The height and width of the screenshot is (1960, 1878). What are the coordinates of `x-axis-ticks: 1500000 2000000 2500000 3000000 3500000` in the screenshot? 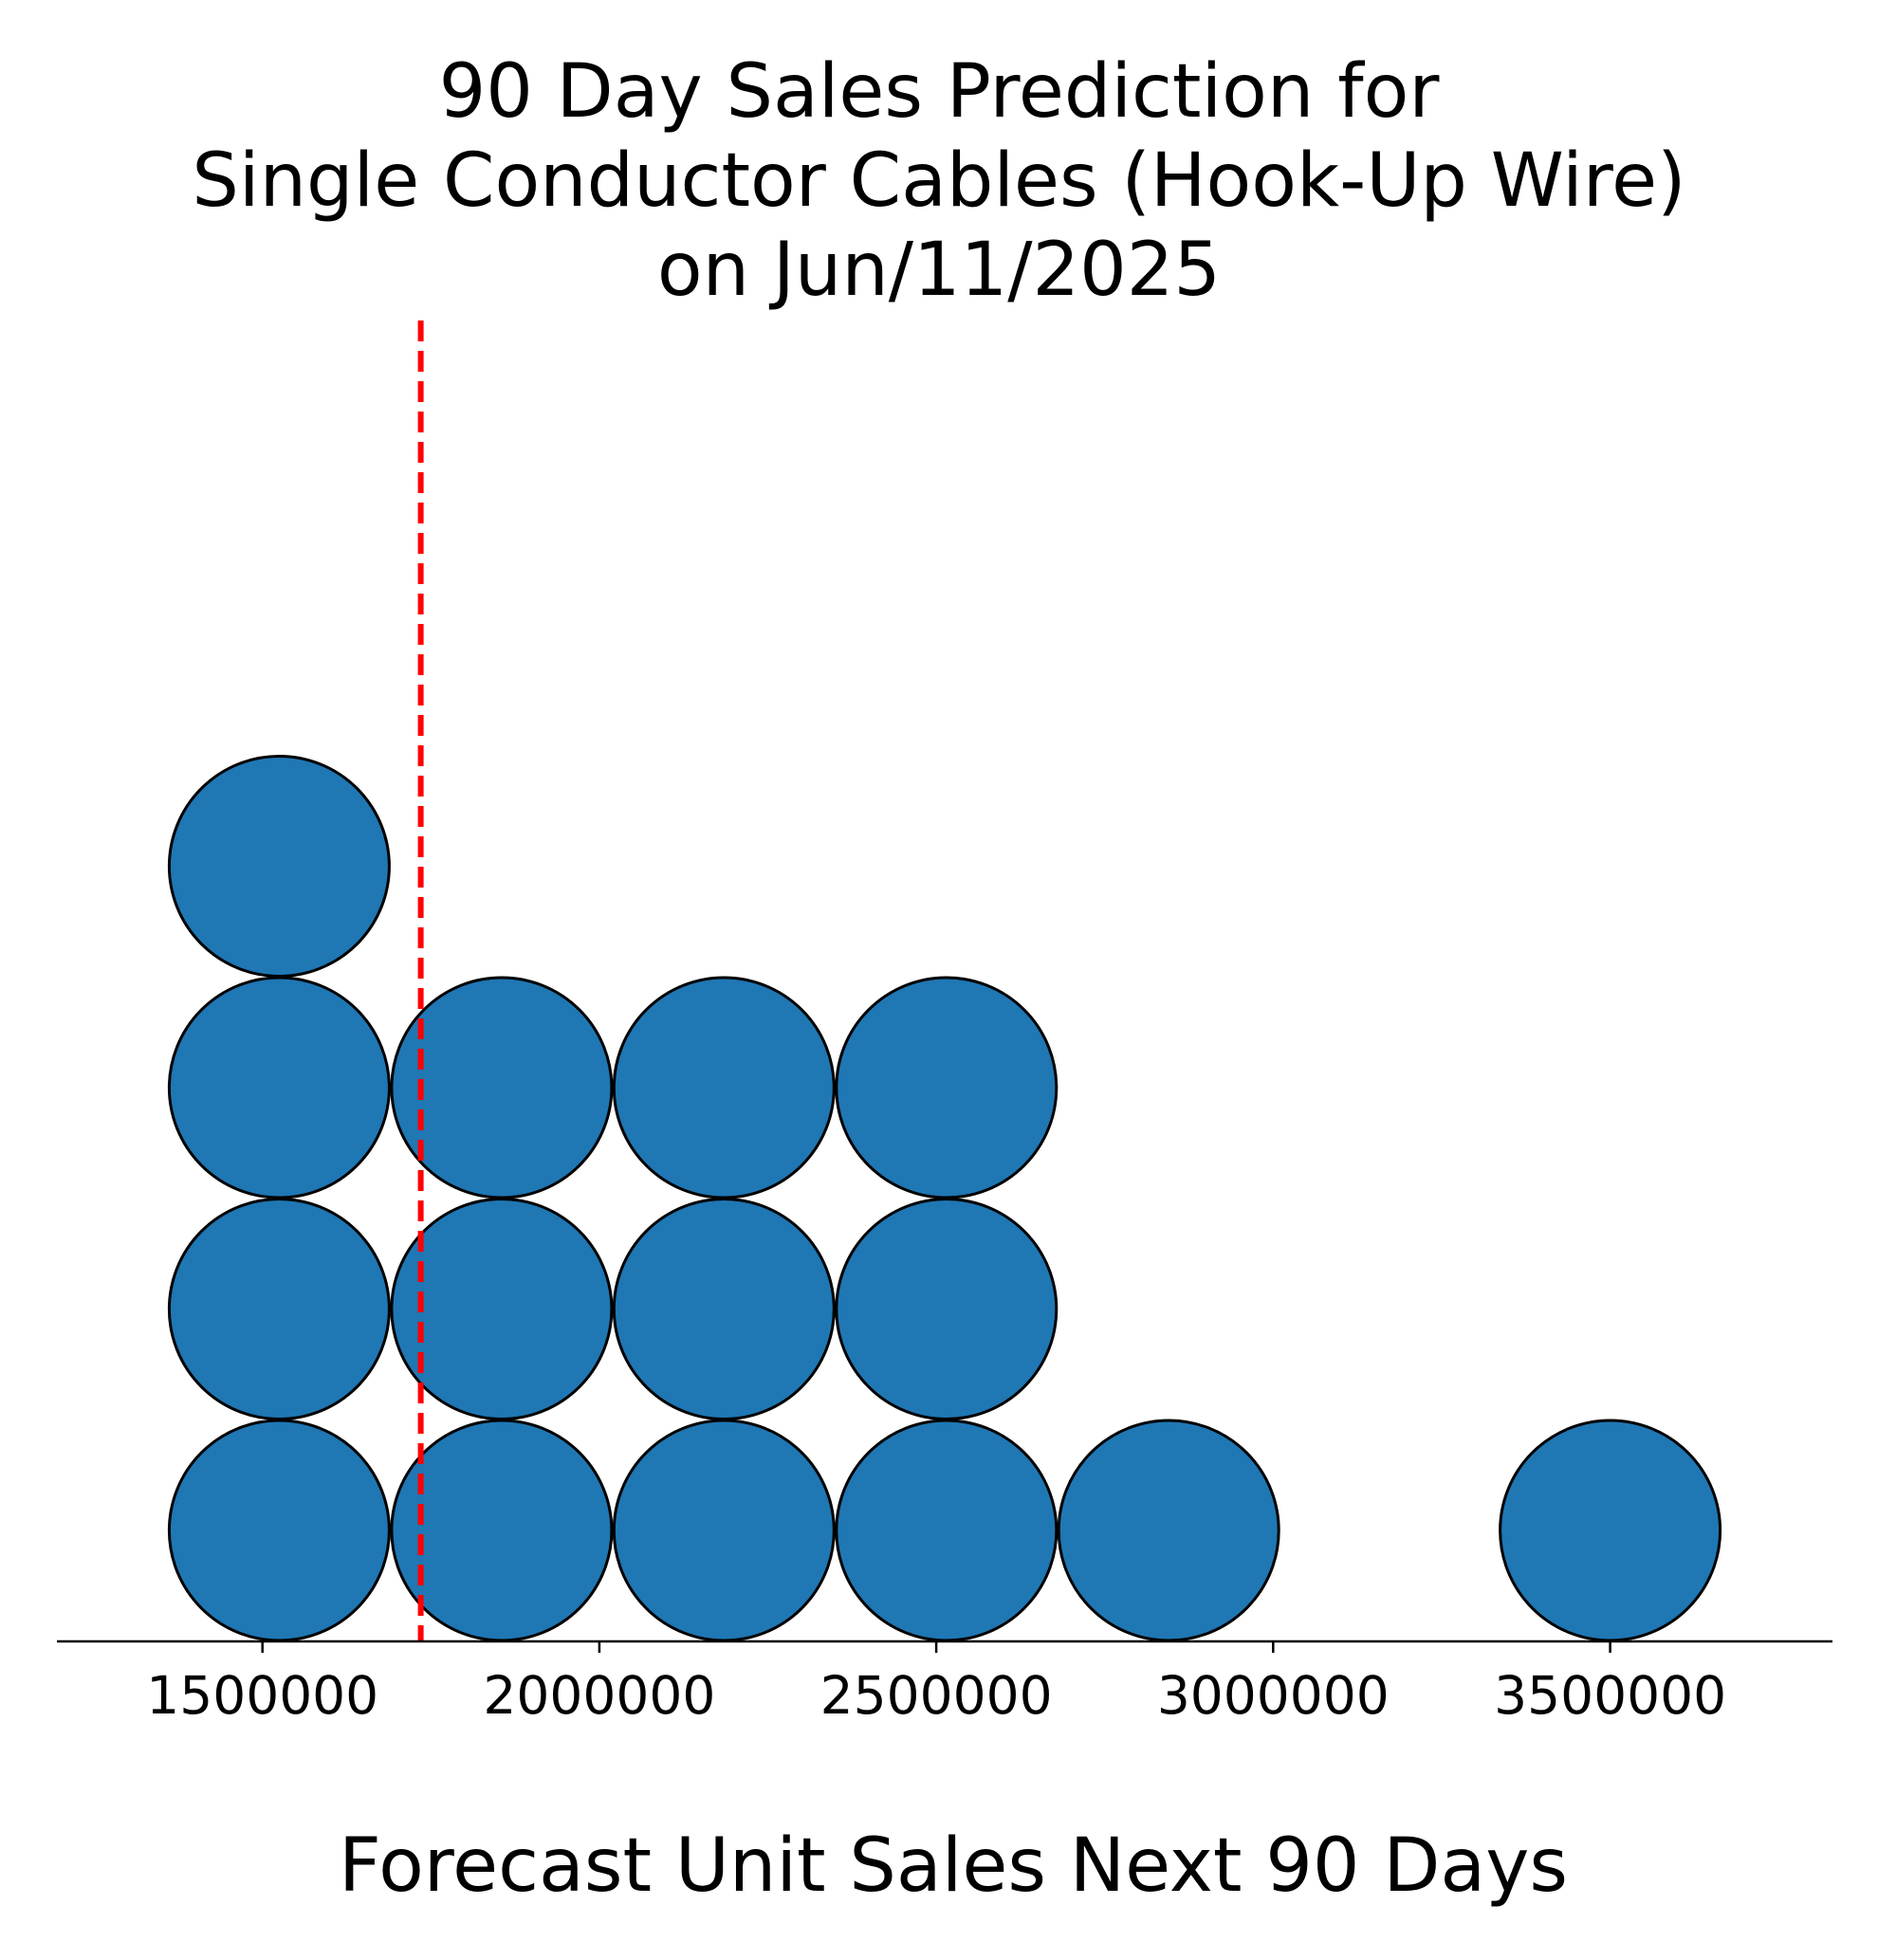 It's located at (936, 1683).